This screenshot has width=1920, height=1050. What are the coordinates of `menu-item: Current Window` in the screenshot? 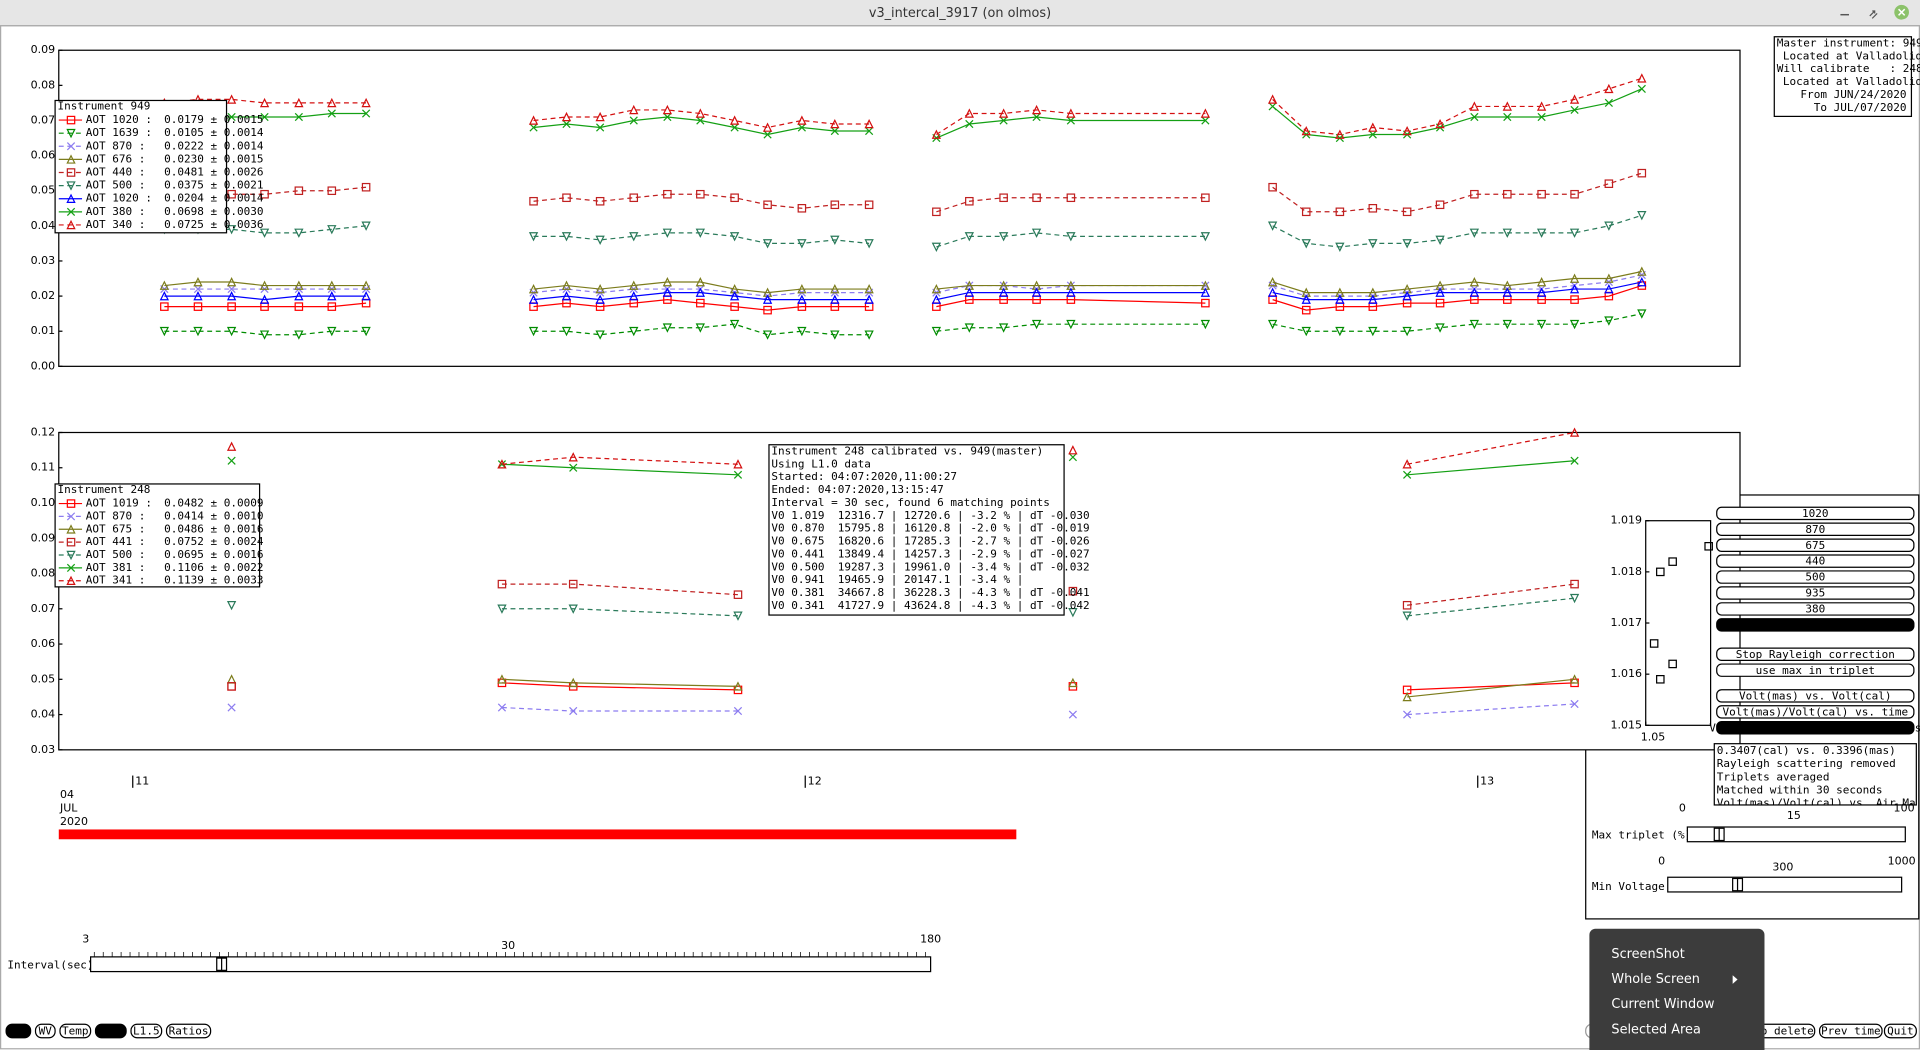 It's located at (1662, 1004).